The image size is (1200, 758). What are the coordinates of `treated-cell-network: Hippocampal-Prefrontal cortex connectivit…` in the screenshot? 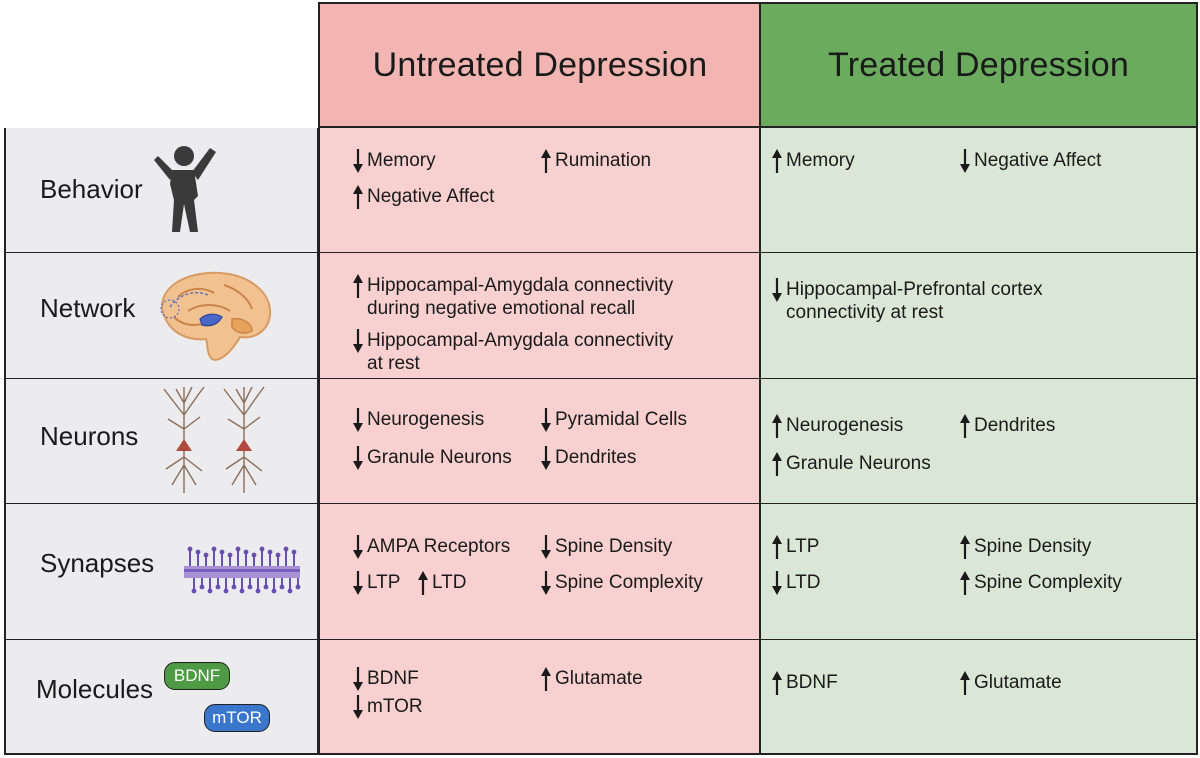 It's located at (978, 316).